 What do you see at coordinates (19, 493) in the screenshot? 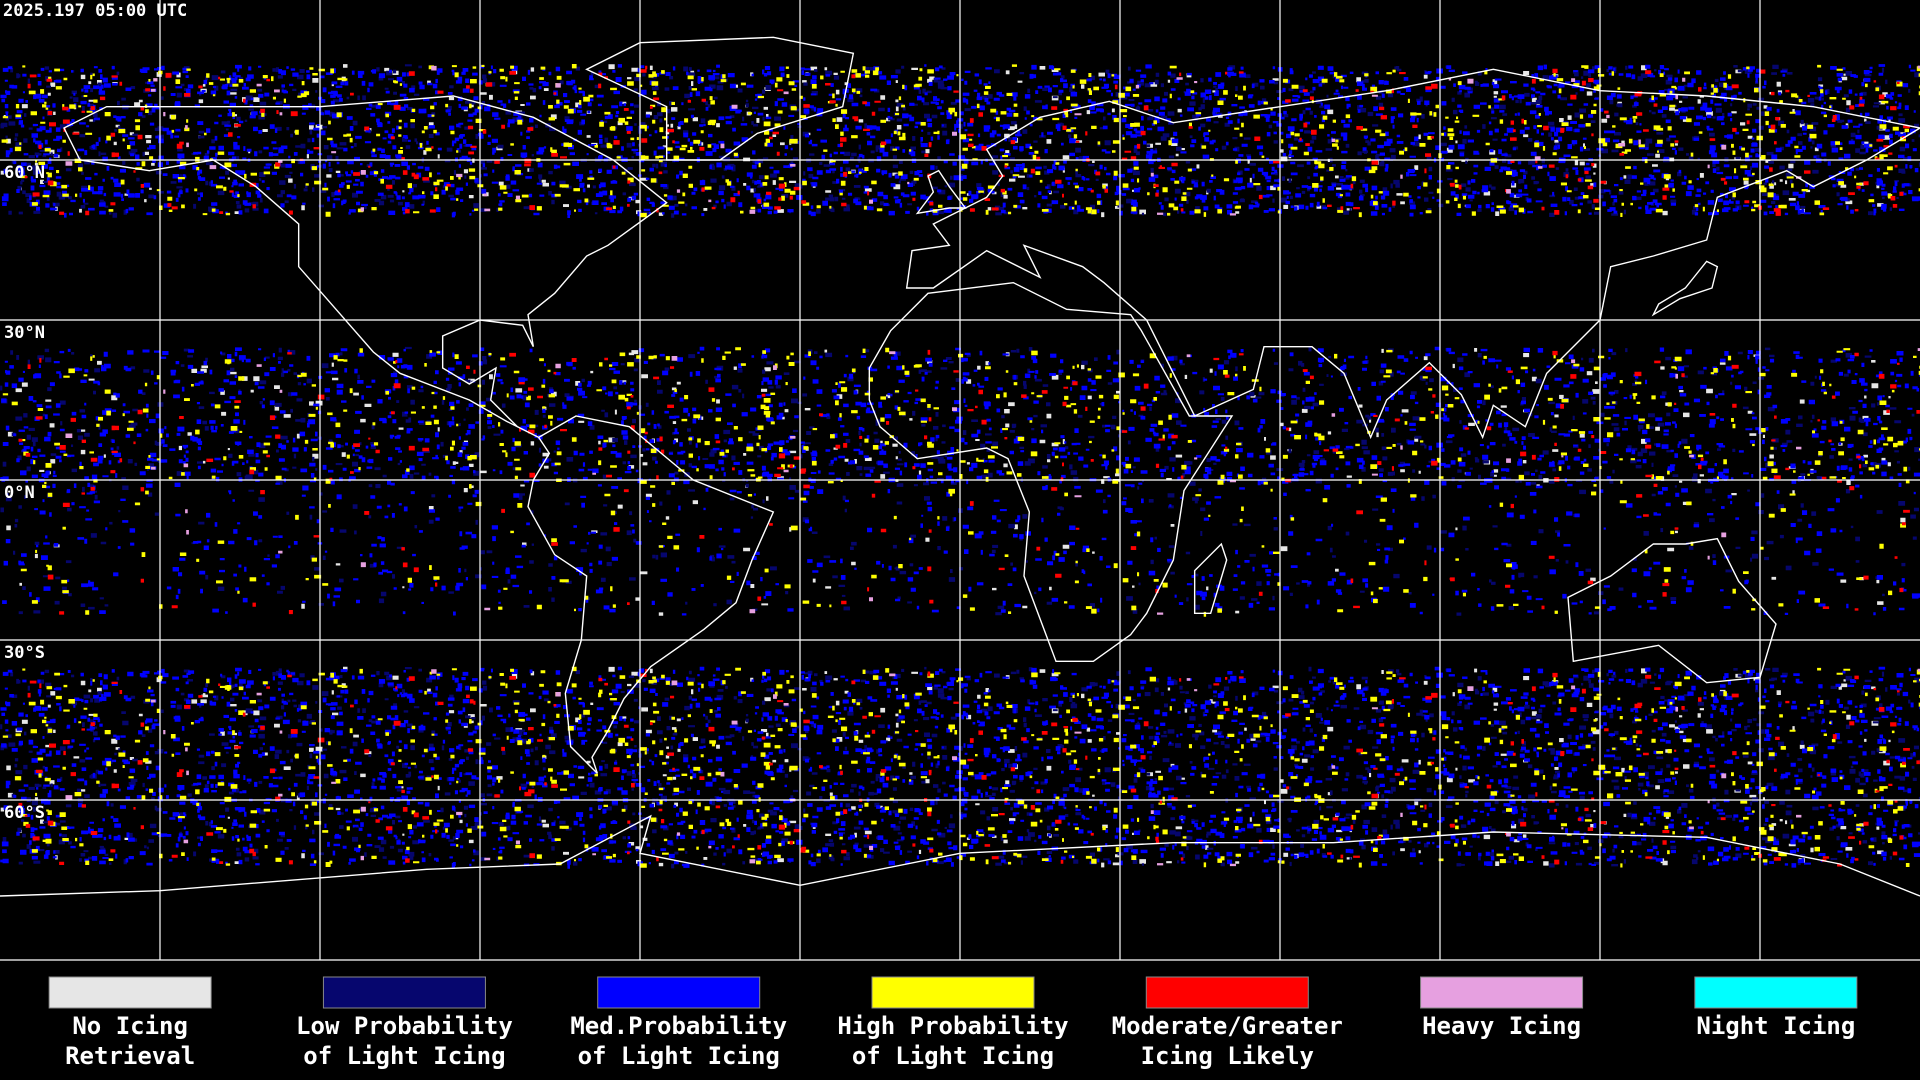
I see `latitude-label: 0°N` at bounding box center [19, 493].